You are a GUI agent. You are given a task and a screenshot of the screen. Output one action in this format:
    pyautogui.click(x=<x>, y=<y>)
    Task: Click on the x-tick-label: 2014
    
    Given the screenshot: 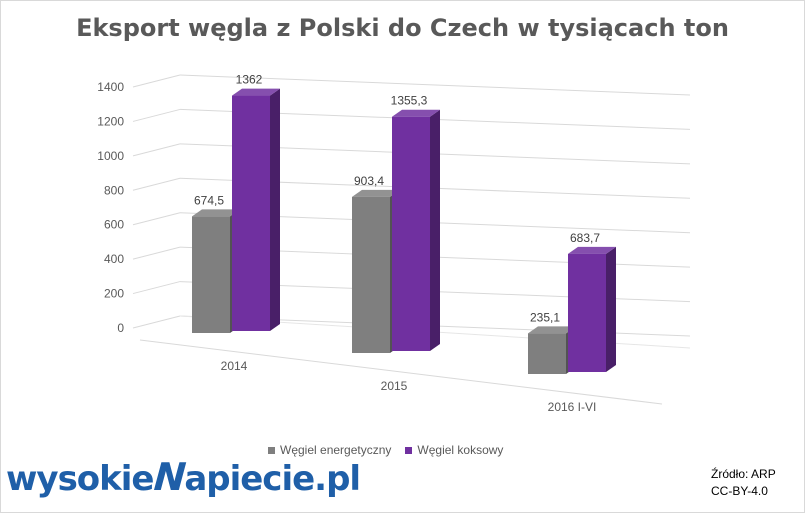 What is the action you would take?
    pyautogui.click(x=234, y=366)
    